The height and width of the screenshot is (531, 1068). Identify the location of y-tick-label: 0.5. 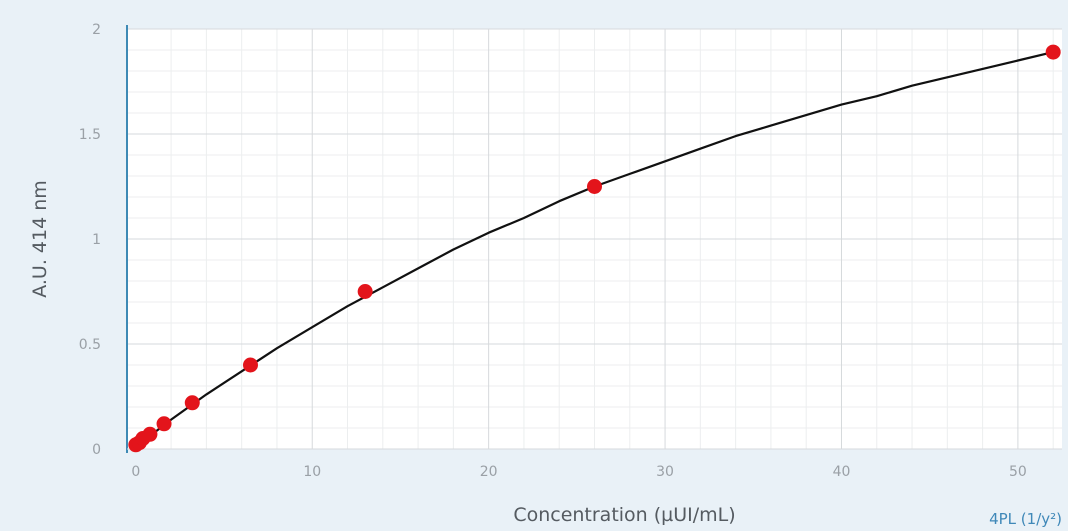
(90, 345).